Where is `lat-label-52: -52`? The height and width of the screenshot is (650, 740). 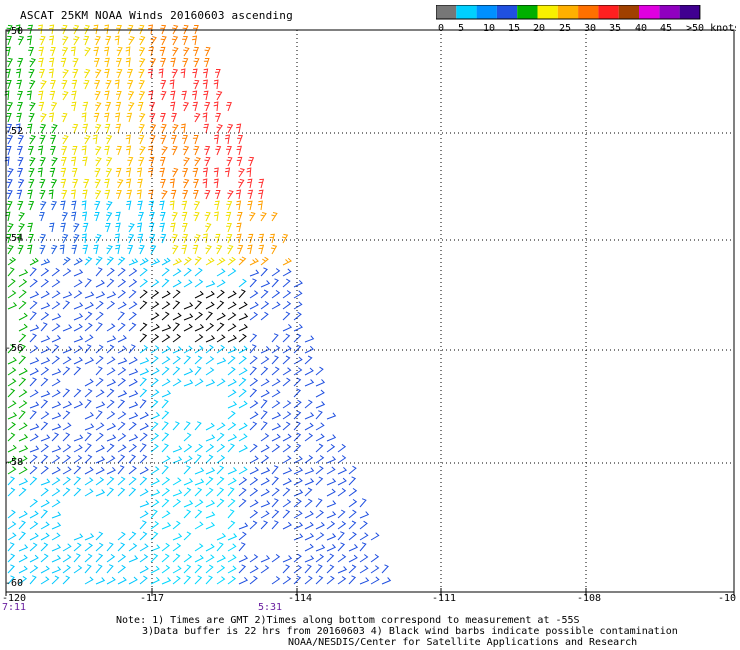
lat-label-52: -52 is located at coordinates (14, 131).